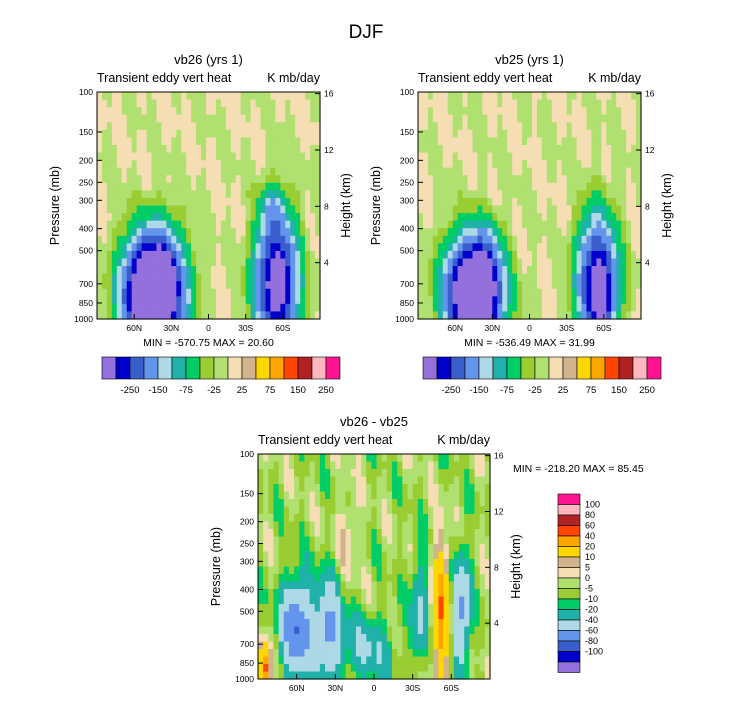 The height and width of the screenshot is (703, 733). What do you see at coordinates (247, 522) in the screenshot?
I see `y-tick-label: 200` at bounding box center [247, 522].